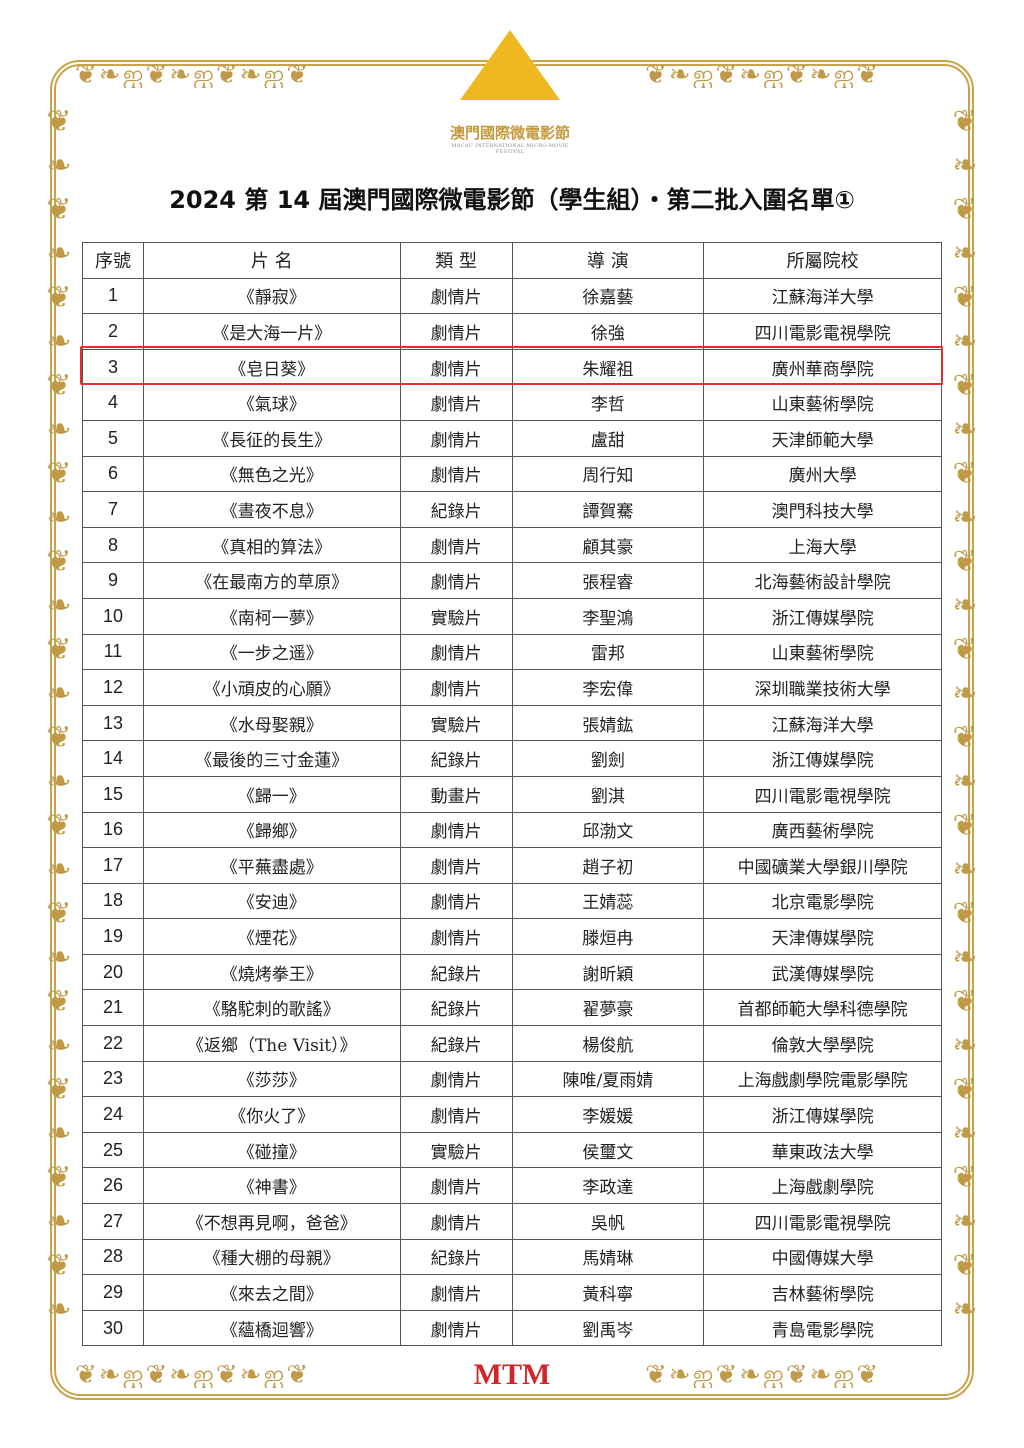  Describe the element at coordinates (608, 1043) in the screenshot. I see `director: 楊俊航` at that location.